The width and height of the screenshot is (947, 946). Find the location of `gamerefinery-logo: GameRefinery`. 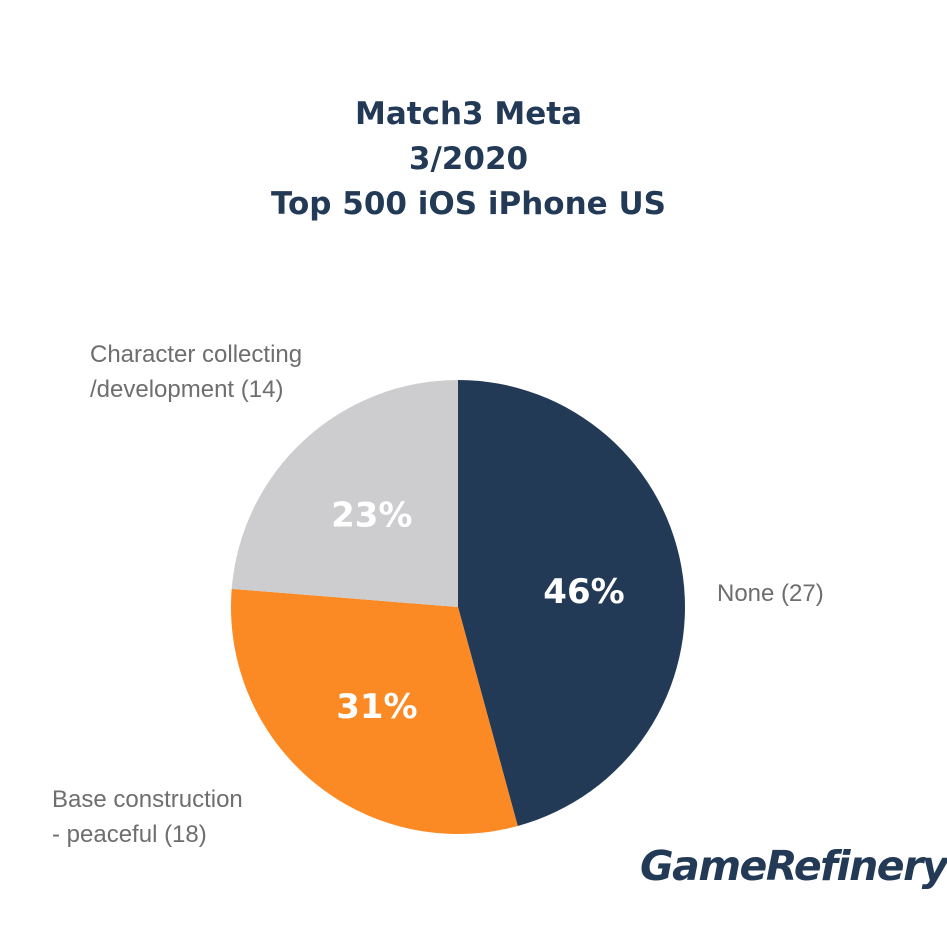

gamerefinery-logo: GameRefinery is located at coordinates (793, 866).